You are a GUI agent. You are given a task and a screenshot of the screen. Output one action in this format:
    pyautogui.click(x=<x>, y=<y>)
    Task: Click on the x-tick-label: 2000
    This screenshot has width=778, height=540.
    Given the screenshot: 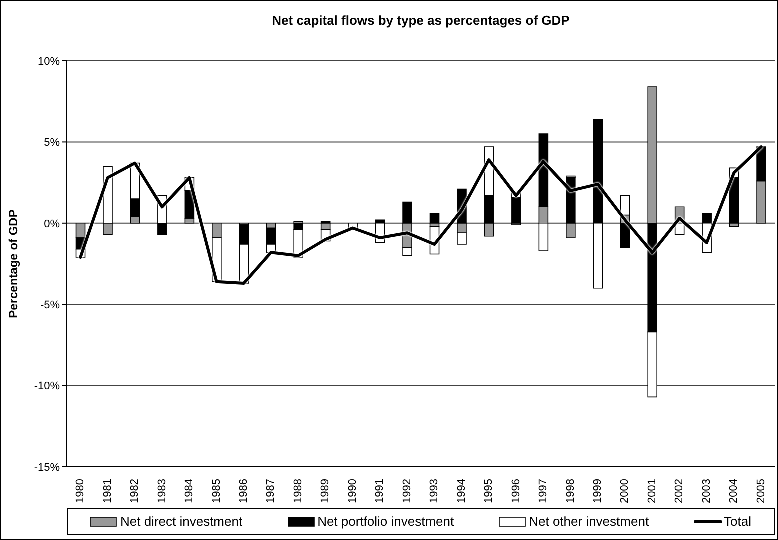 What is the action you would take?
    pyautogui.click(x=625, y=491)
    